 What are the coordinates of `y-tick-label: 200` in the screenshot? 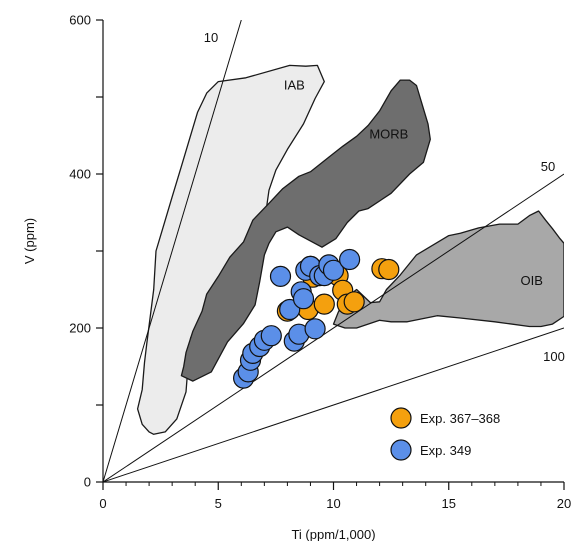 It's located at (80, 328).